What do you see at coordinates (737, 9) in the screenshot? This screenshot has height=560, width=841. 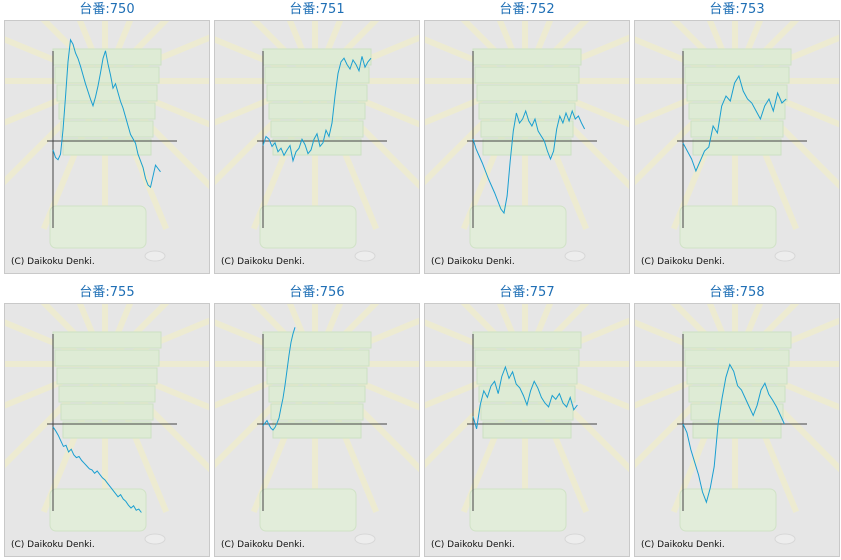 I see `chart-title: 台番:753` at bounding box center [737, 9].